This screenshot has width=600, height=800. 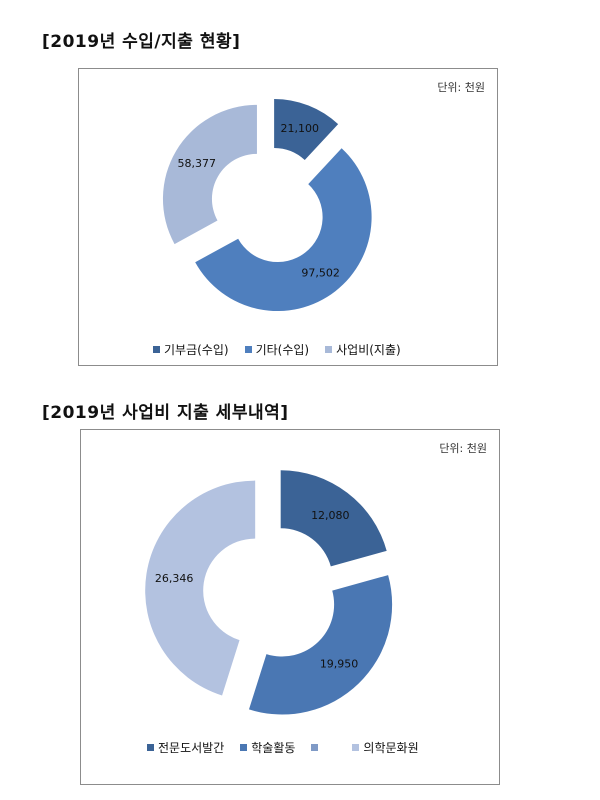 I want to click on legend-label: 기부금(수입), so click(x=196, y=350).